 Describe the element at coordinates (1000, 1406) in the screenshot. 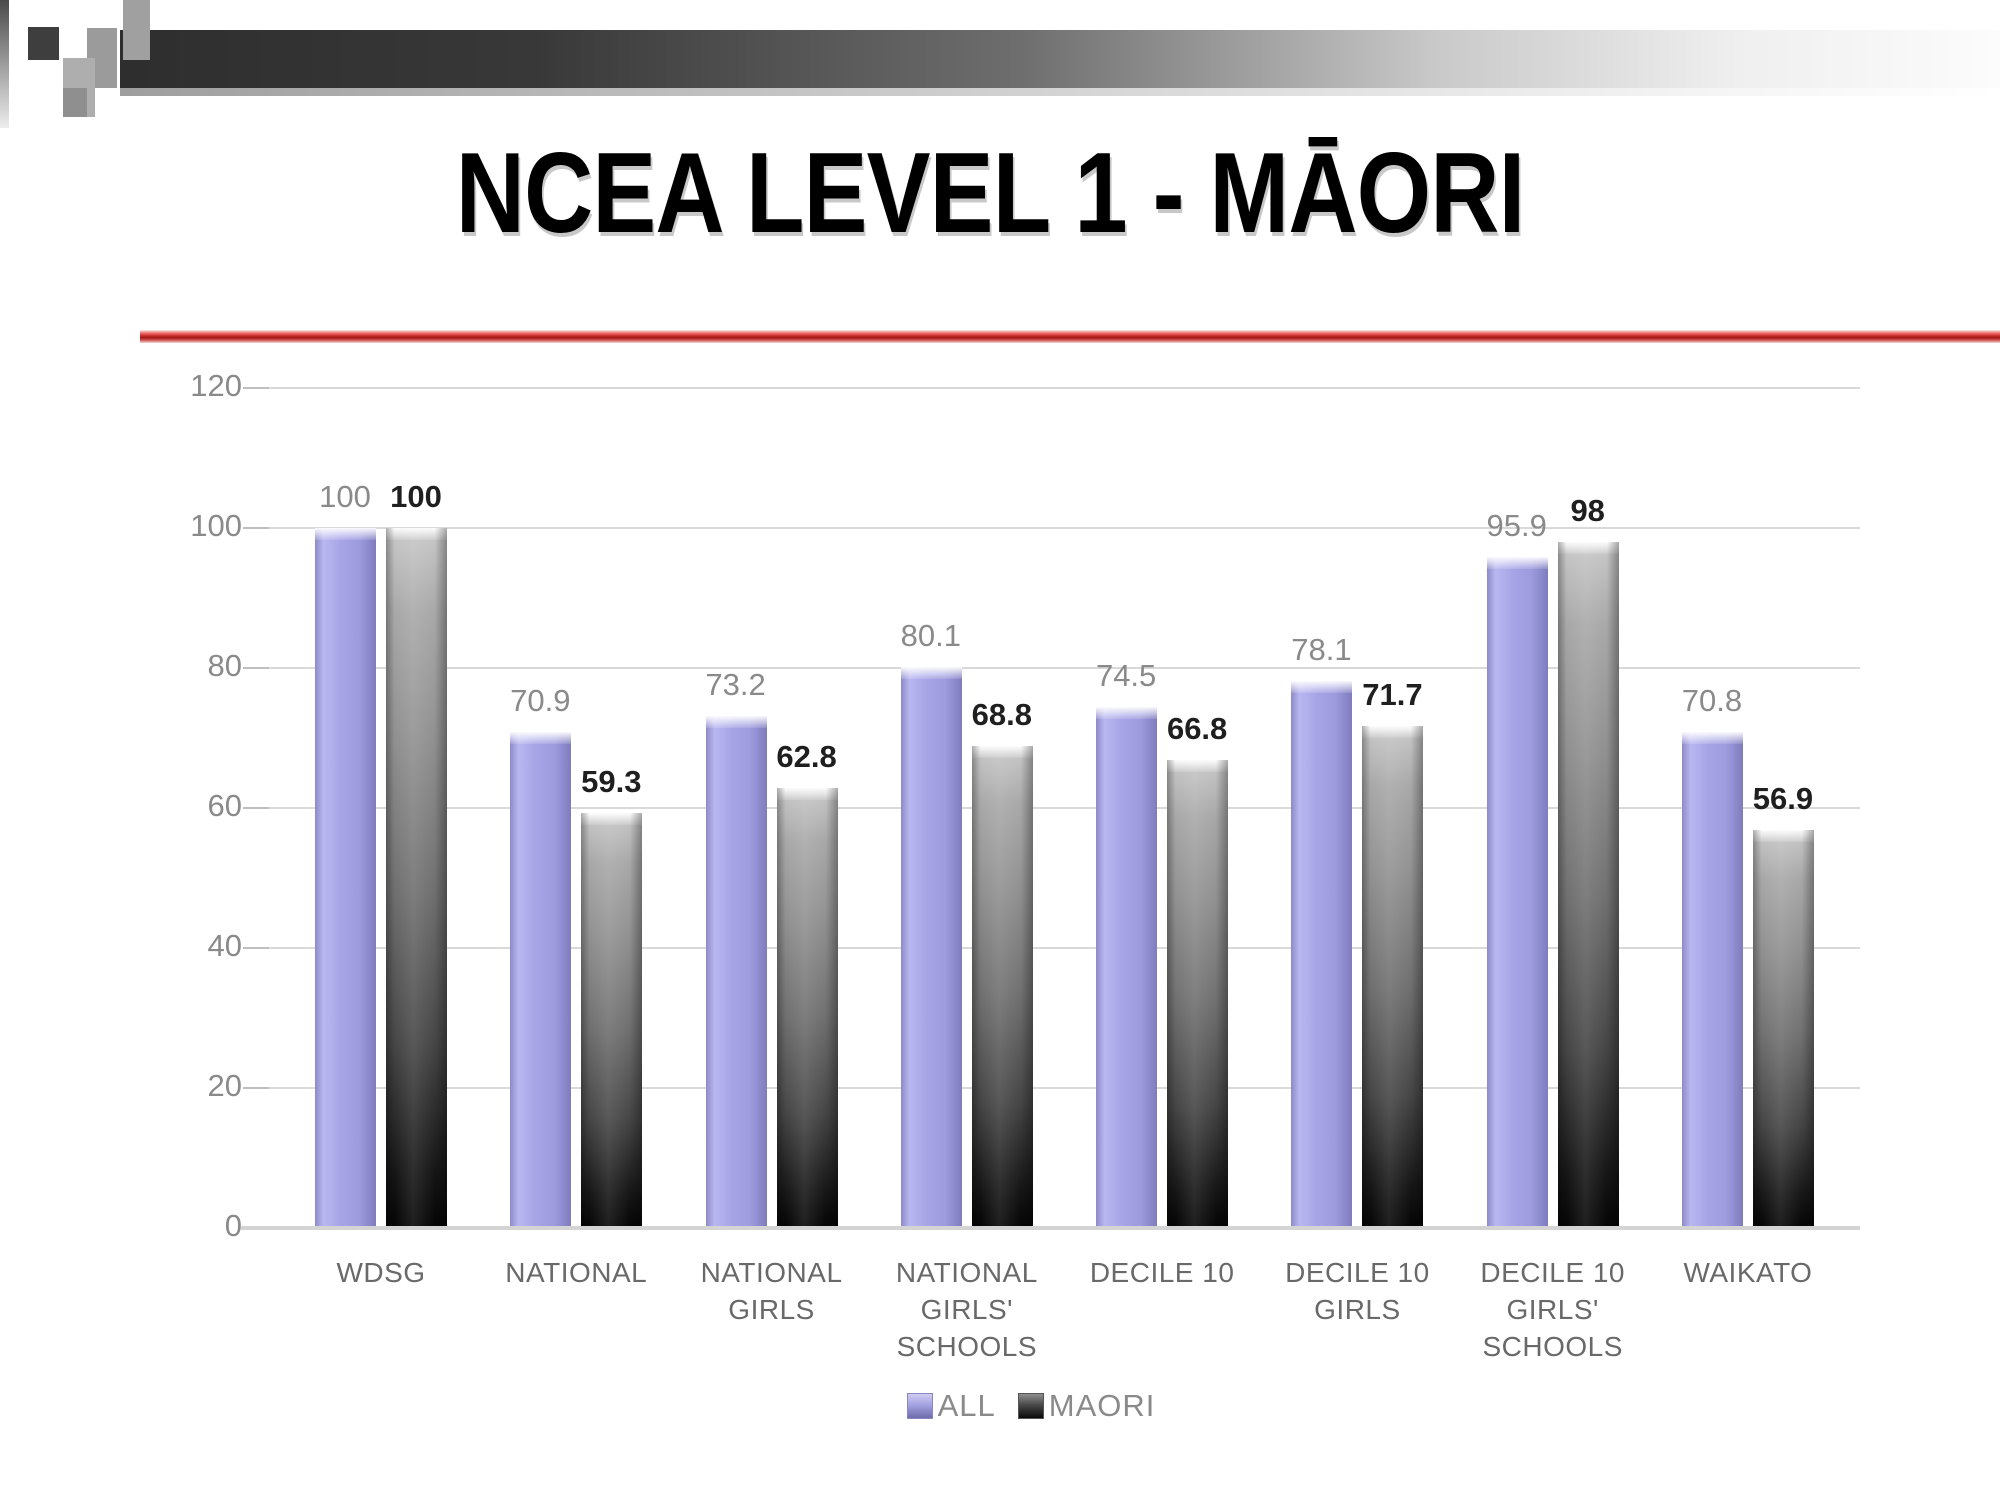

I see `chart-legend: ALL MAORI` at that location.